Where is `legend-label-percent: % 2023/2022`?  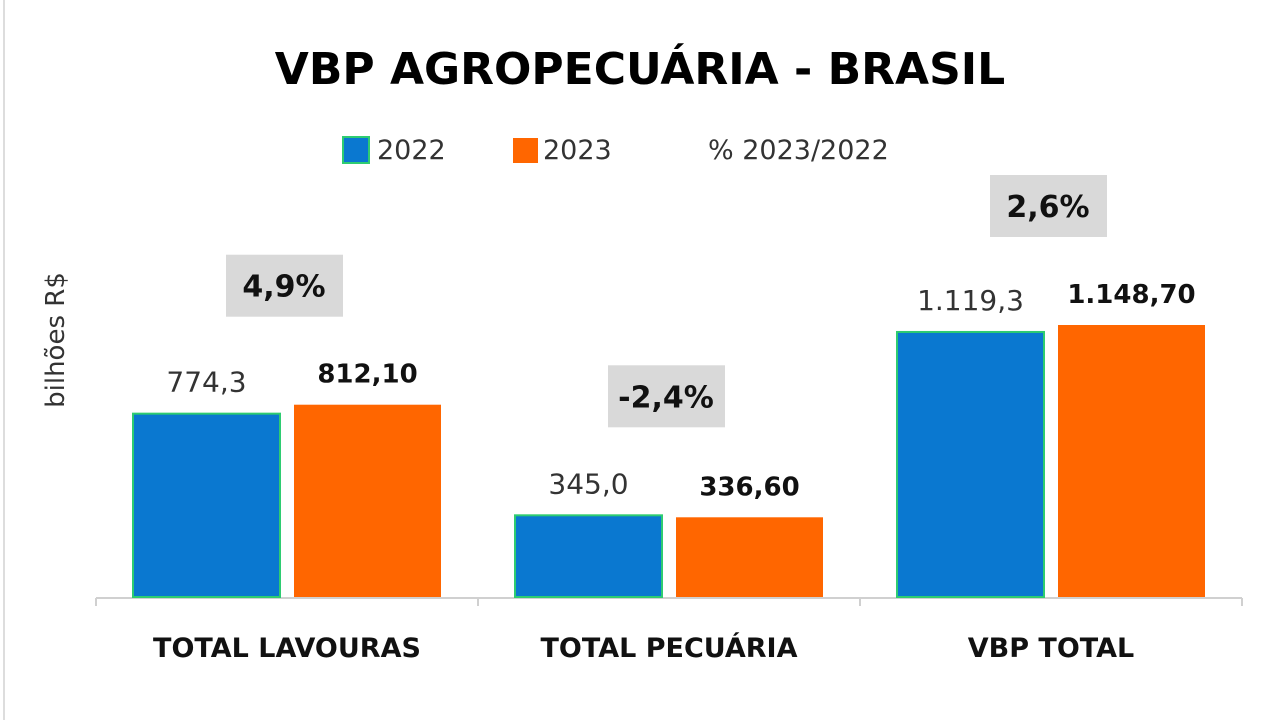
legend-label-percent: % 2023/2022 is located at coordinates (798, 150).